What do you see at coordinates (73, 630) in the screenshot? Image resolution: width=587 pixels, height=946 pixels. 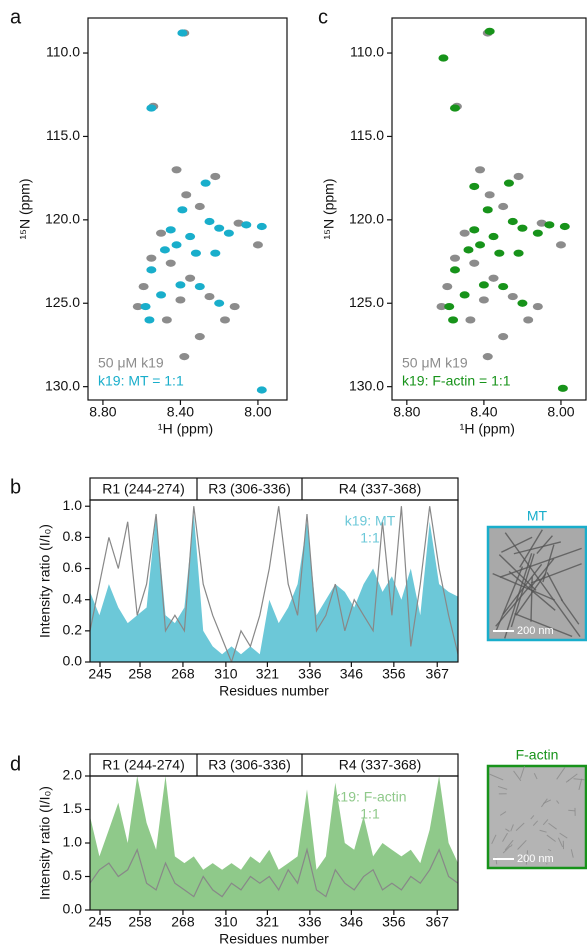 I see `y-tick-label: 0.2` at bounding box center [73, 630].